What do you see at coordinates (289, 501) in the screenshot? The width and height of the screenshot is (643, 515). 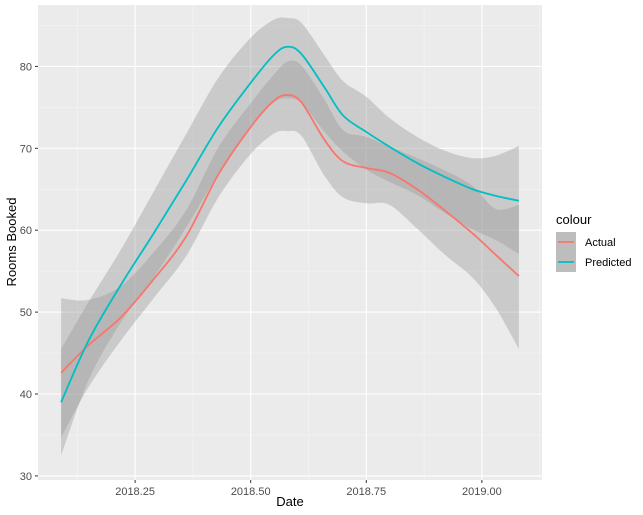 I see `x-axis-title: Date` at bounding box center [289, 501].